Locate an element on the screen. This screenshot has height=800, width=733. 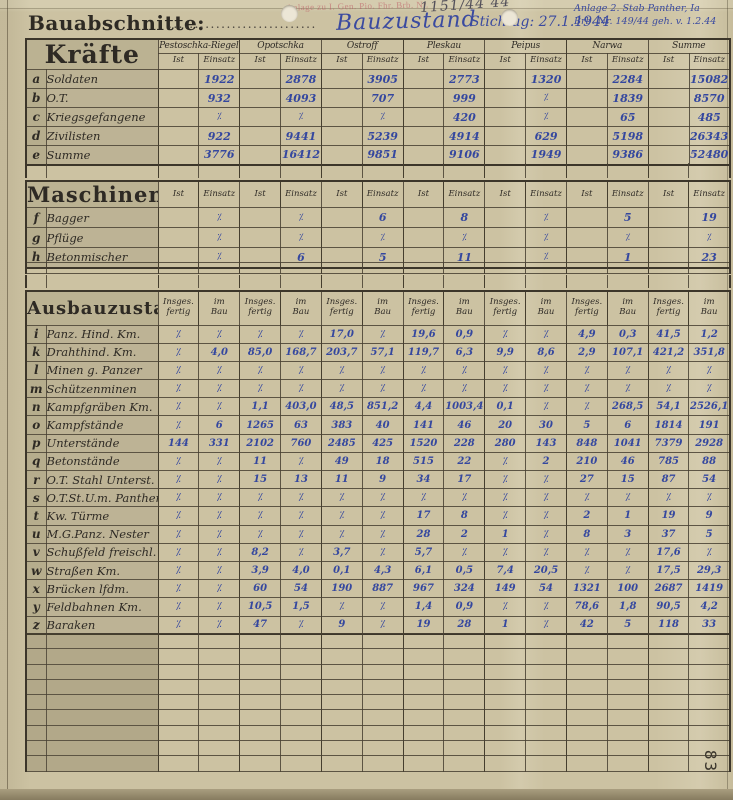
table-cell: 30 is located at coordinates (546, 425).